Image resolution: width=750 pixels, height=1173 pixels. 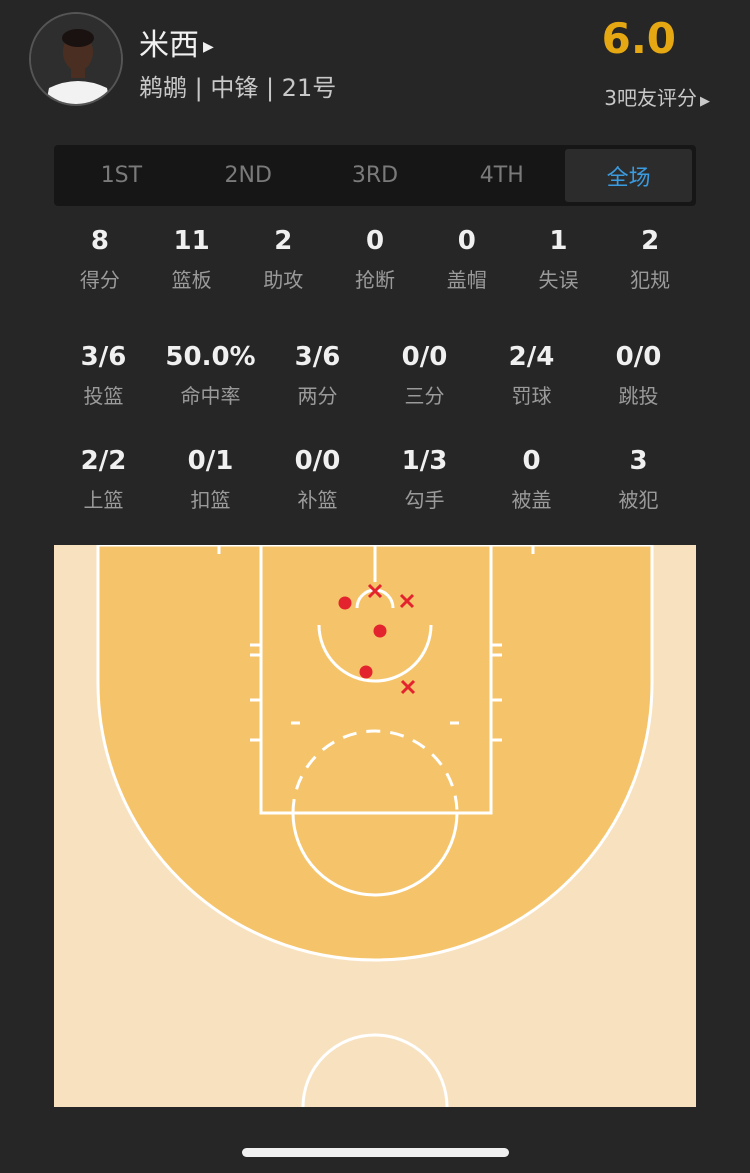 What do you see at coordinates (238, 88) in the screenshot?
I see `player-info: 鹈鹕 | 中锋 | 21号` at bounding box center [238, 88].